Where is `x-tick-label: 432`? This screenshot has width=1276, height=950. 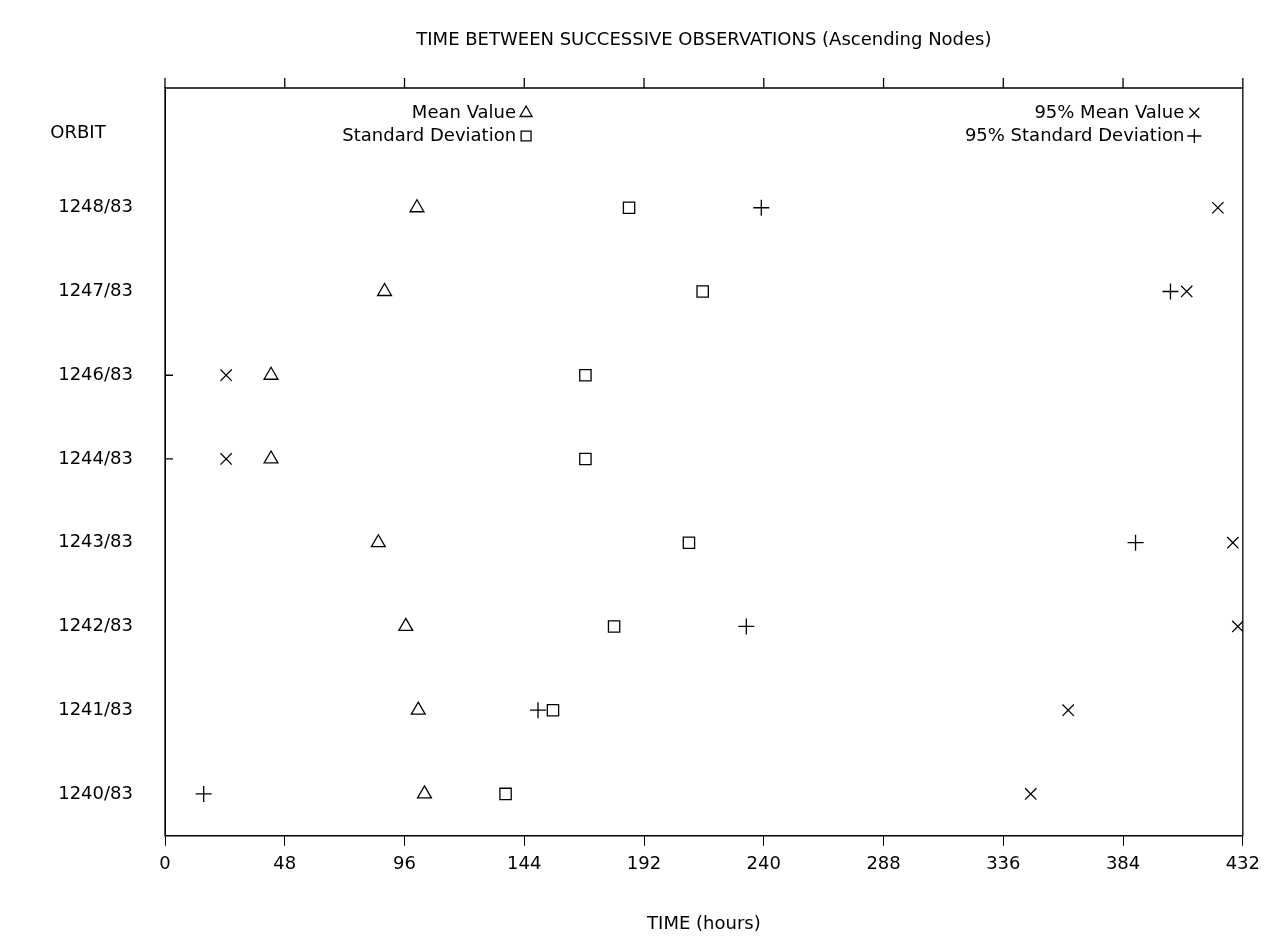
x-tick-label: 432 is located at coordinates (1242, 863).